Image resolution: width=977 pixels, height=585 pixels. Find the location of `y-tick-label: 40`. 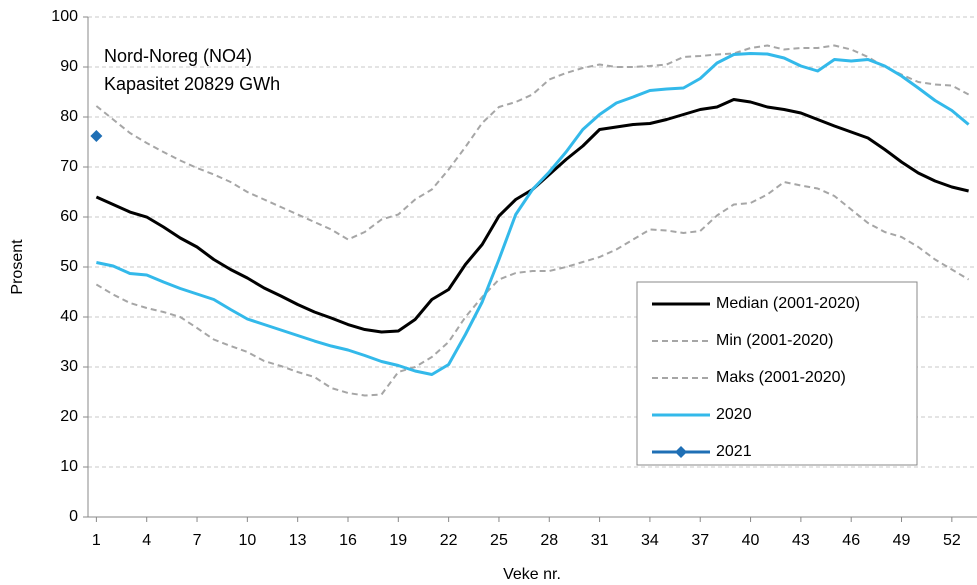

y-tick-label: 40 is located at coordinates (69, 316).